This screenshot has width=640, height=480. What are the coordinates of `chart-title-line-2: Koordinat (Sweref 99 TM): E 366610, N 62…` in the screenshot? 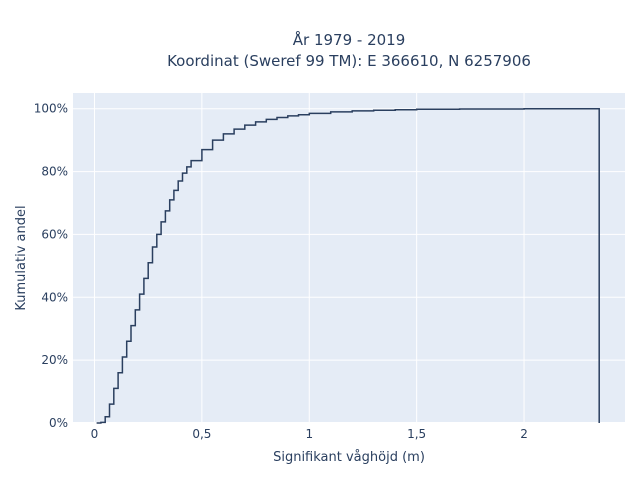 It's located at (349, 61).